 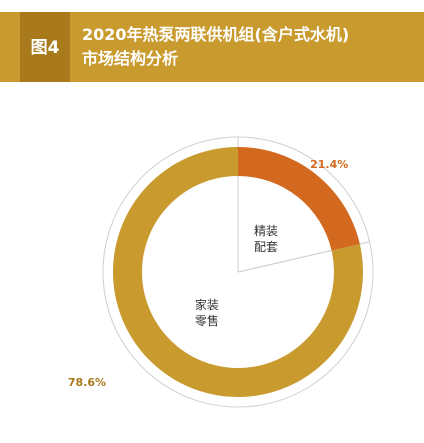 I want to click on slice-category-label-1-line1: 家装, so click(x=207, y=304).